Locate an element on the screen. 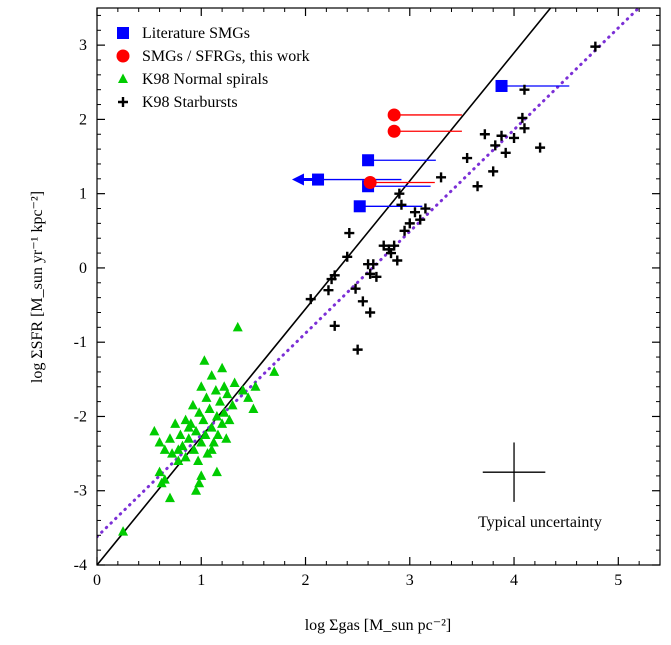 The height and width of the screenshot is (645, 671). uncertainty-cross is located at coordinates (514, 472).